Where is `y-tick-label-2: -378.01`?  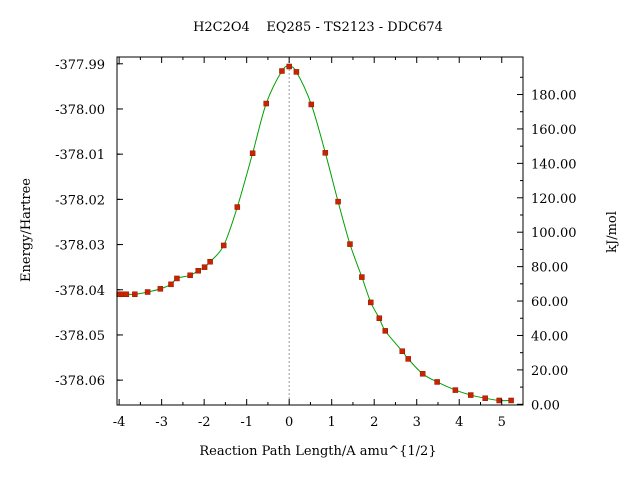
y-tick-label-2: -378.01 is located at coordinates (80, 155).